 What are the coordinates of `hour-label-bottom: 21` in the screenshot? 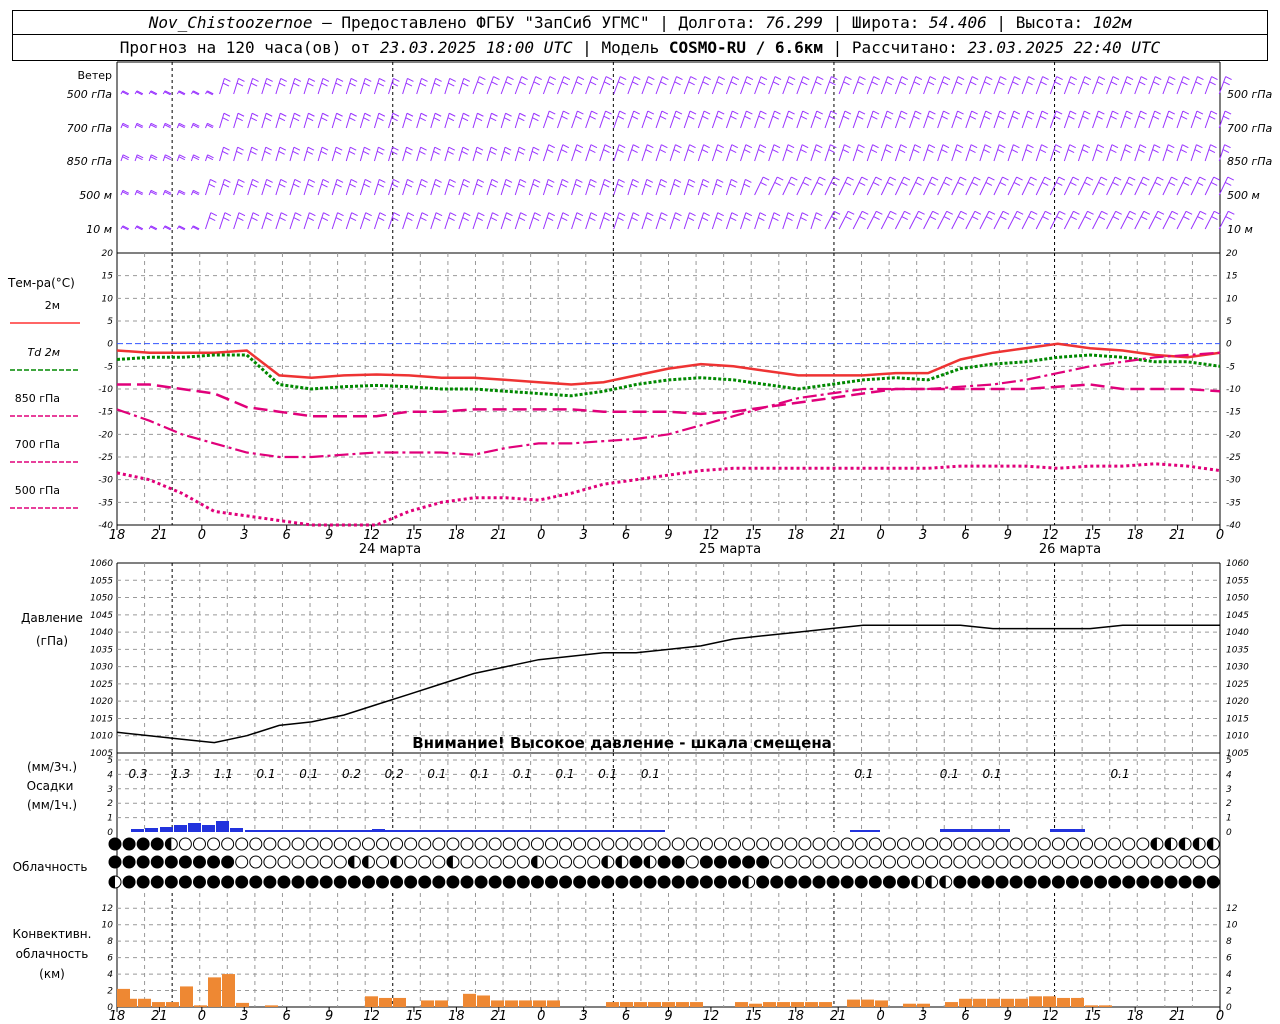 It's located at (1177, 1016).